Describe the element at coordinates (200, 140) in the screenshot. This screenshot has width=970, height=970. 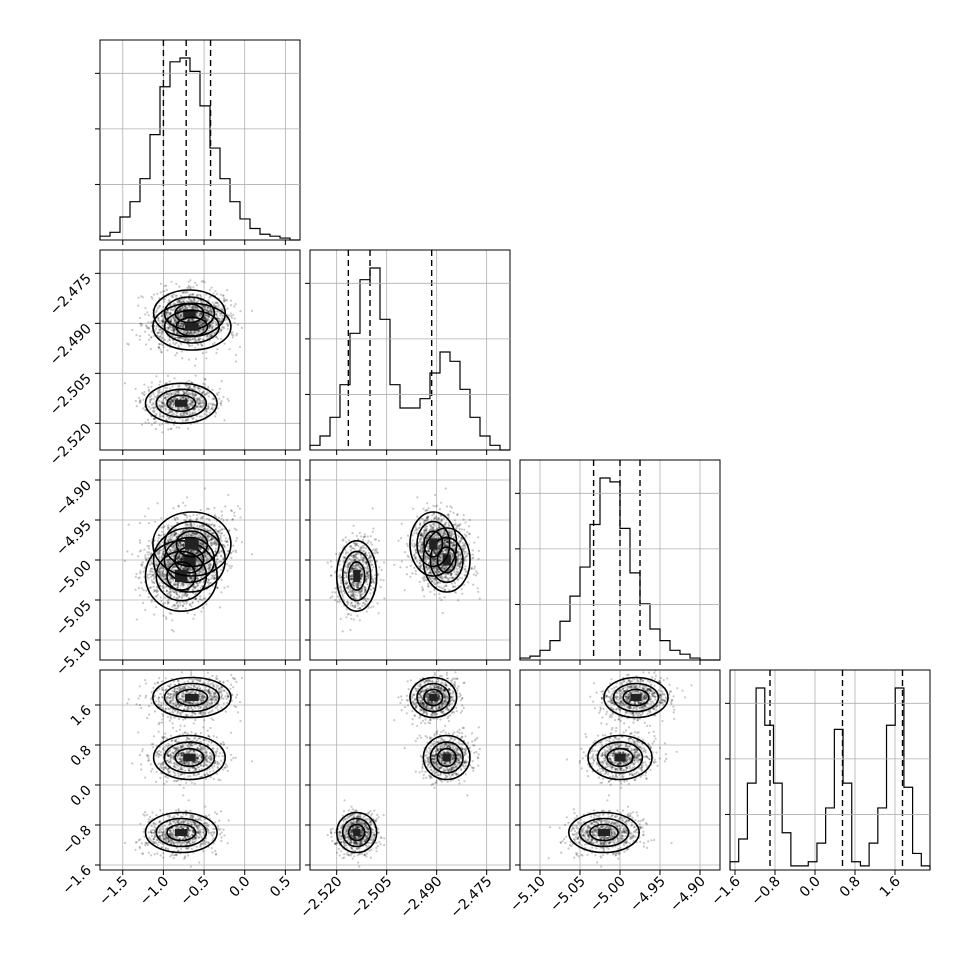
I see `panel-frame` at that location.